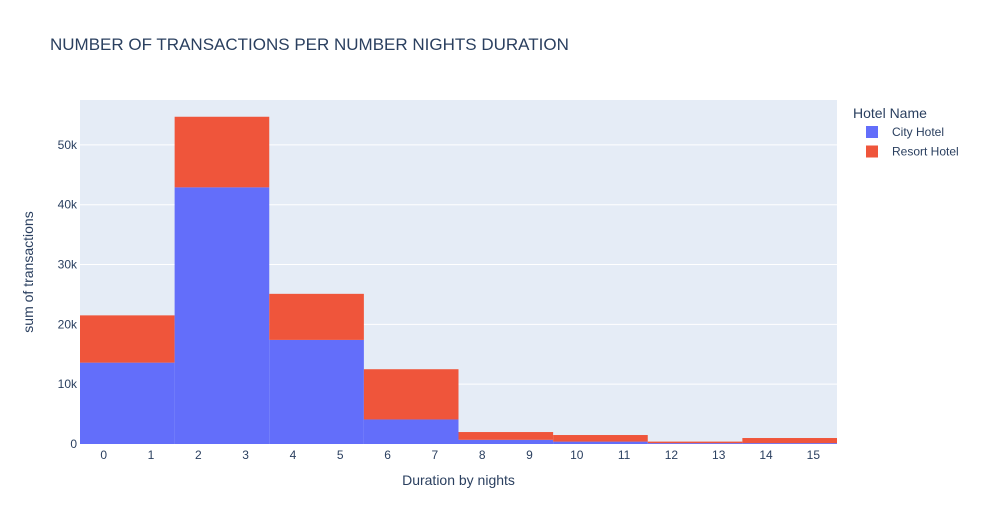  What do you see at coordinates (672, 455) in the screenshot?
I see `x-tick-label: 12` at bounding box center [672, 455].